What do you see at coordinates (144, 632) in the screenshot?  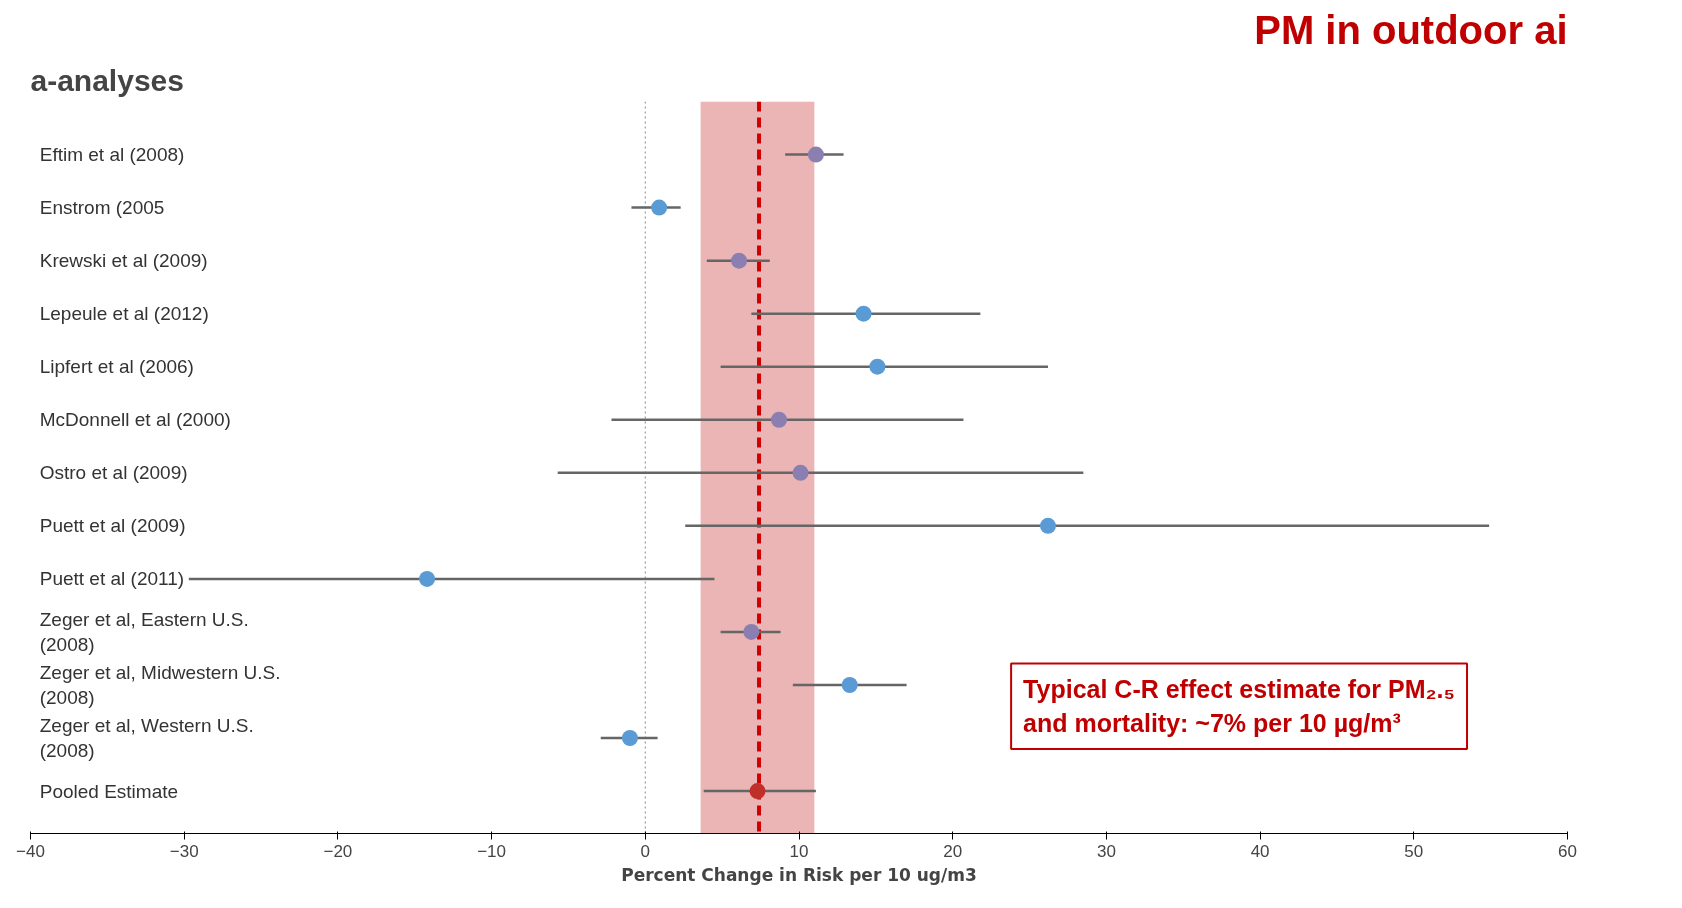 I see `y-tick-label: Zeger et al, Eastern U.S. (2008)` at bounding box center [144, 632].